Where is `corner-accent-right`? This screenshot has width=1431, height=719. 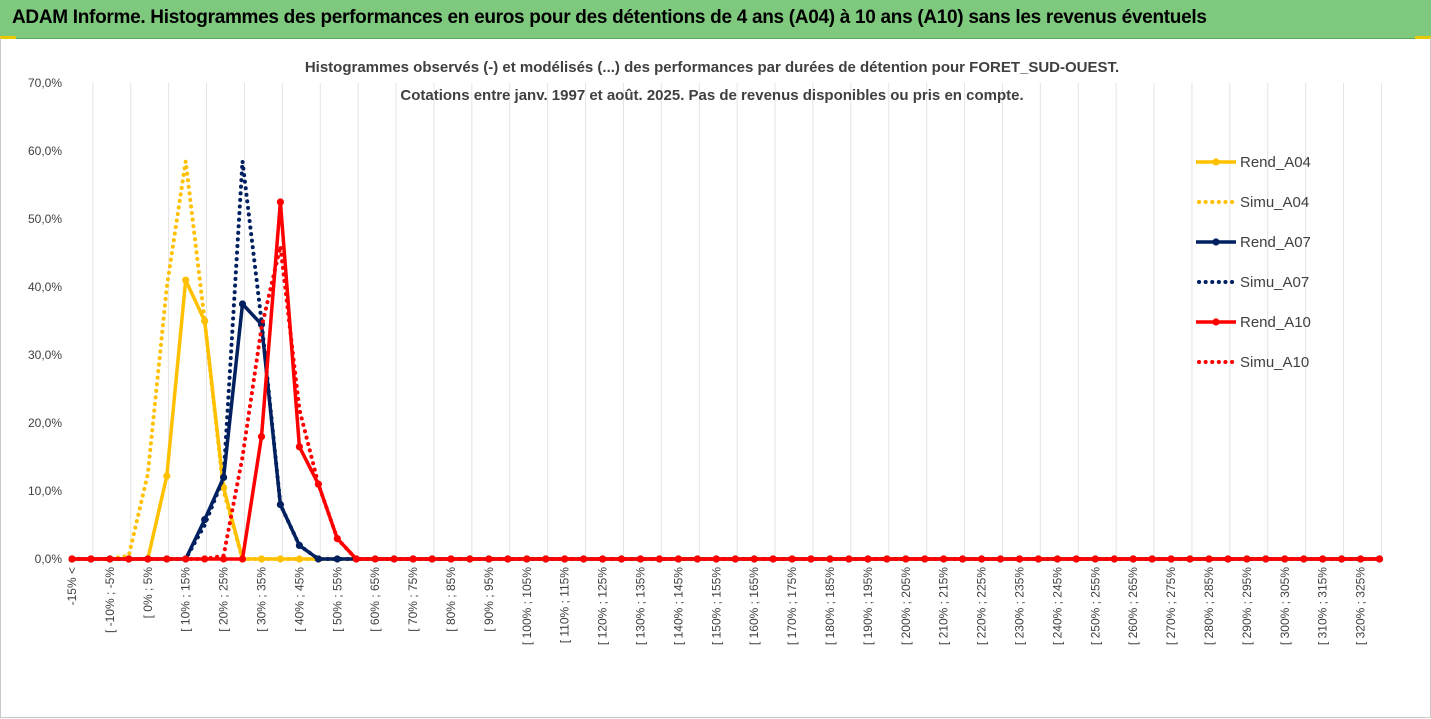 corner-accent-right is located at coordinates (1423, 37).